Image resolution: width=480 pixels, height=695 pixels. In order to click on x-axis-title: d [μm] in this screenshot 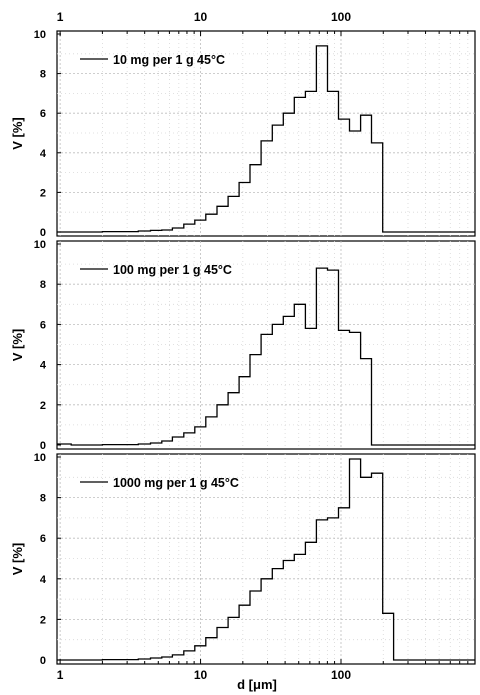, I will do `click(257, 684)`.